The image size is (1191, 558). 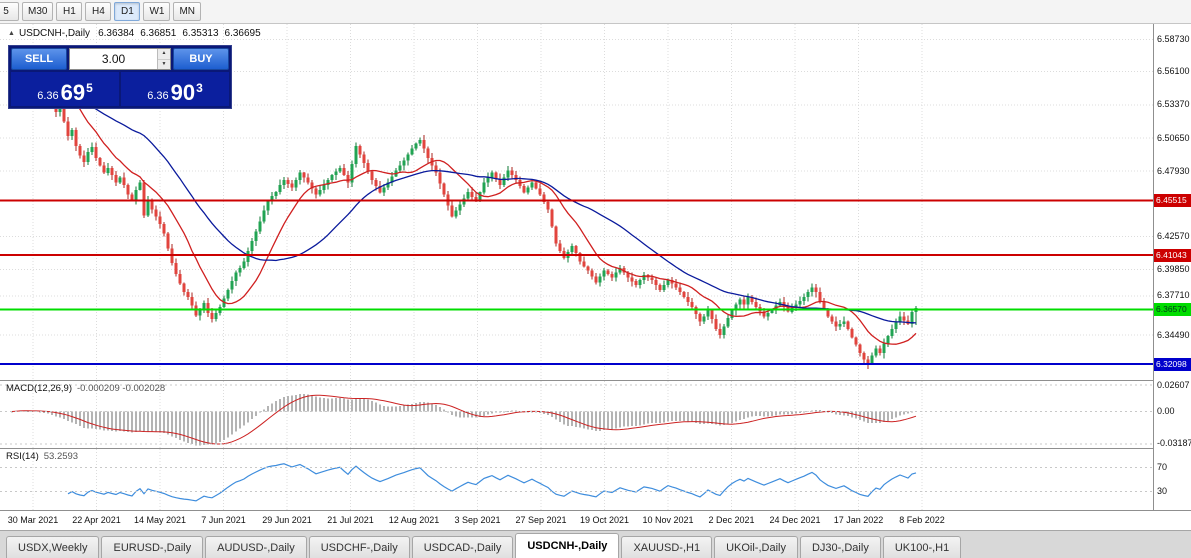 What do you see at coordinates (120, 89) in the screenshot?
I see `trade-prices-row: 6.36 69 5 6.36 90 3` at bounding box center [120, 89].